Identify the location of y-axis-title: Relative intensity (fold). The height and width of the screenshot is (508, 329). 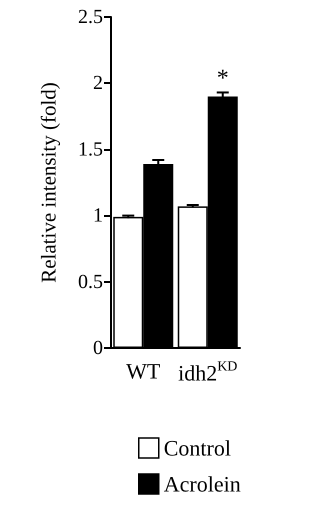
(48, 182).